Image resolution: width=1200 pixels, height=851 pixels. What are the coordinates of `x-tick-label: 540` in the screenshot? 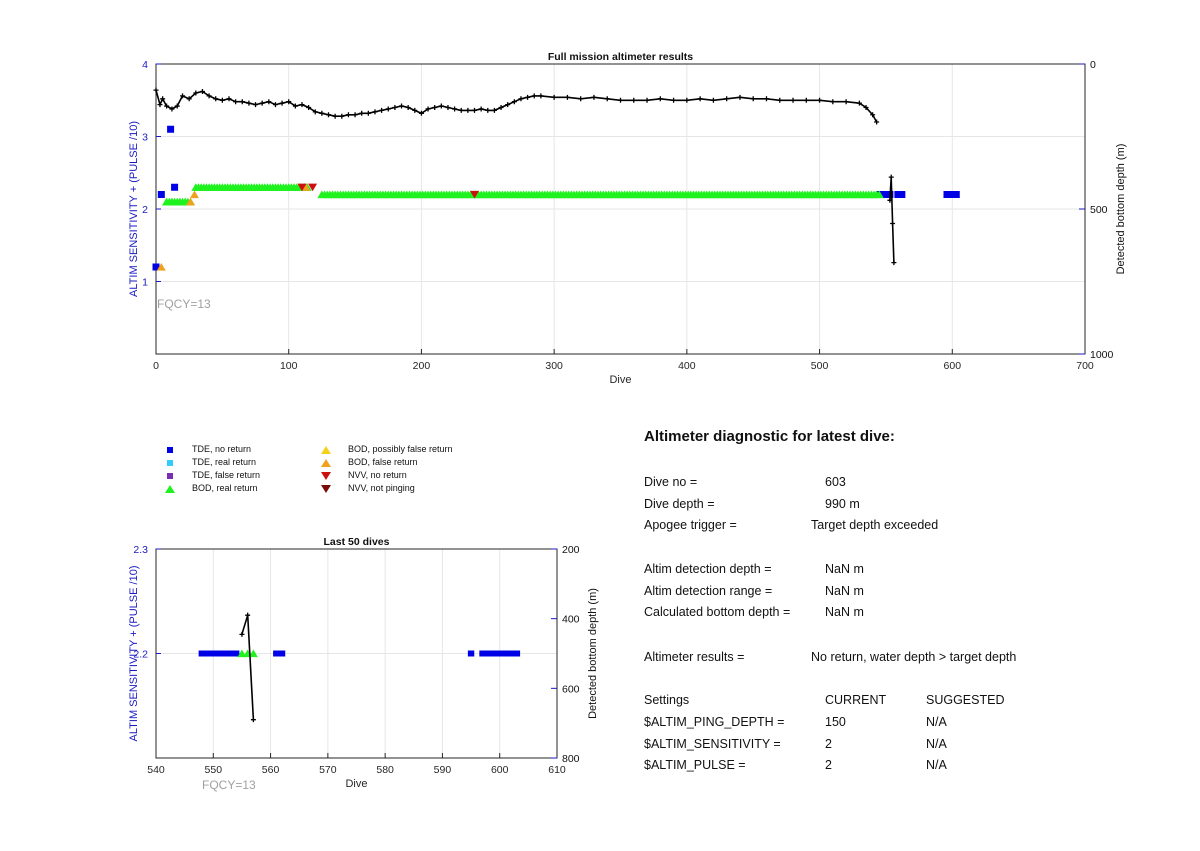 It's located at (156, 770).